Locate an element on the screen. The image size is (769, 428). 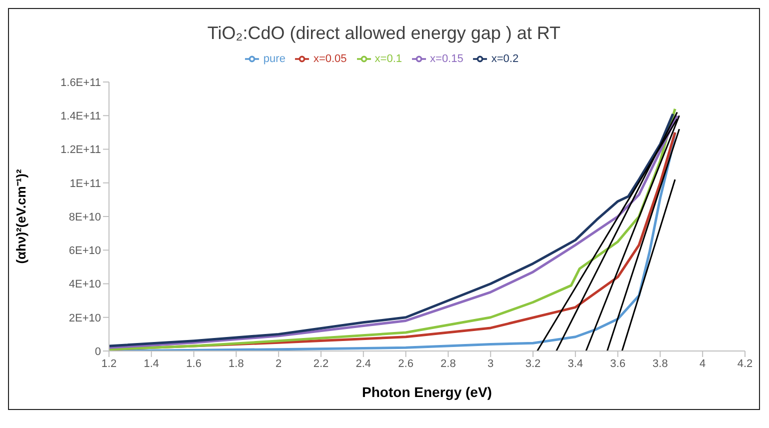
legend-label: x=0.05 is located at coordinates (330, 58).